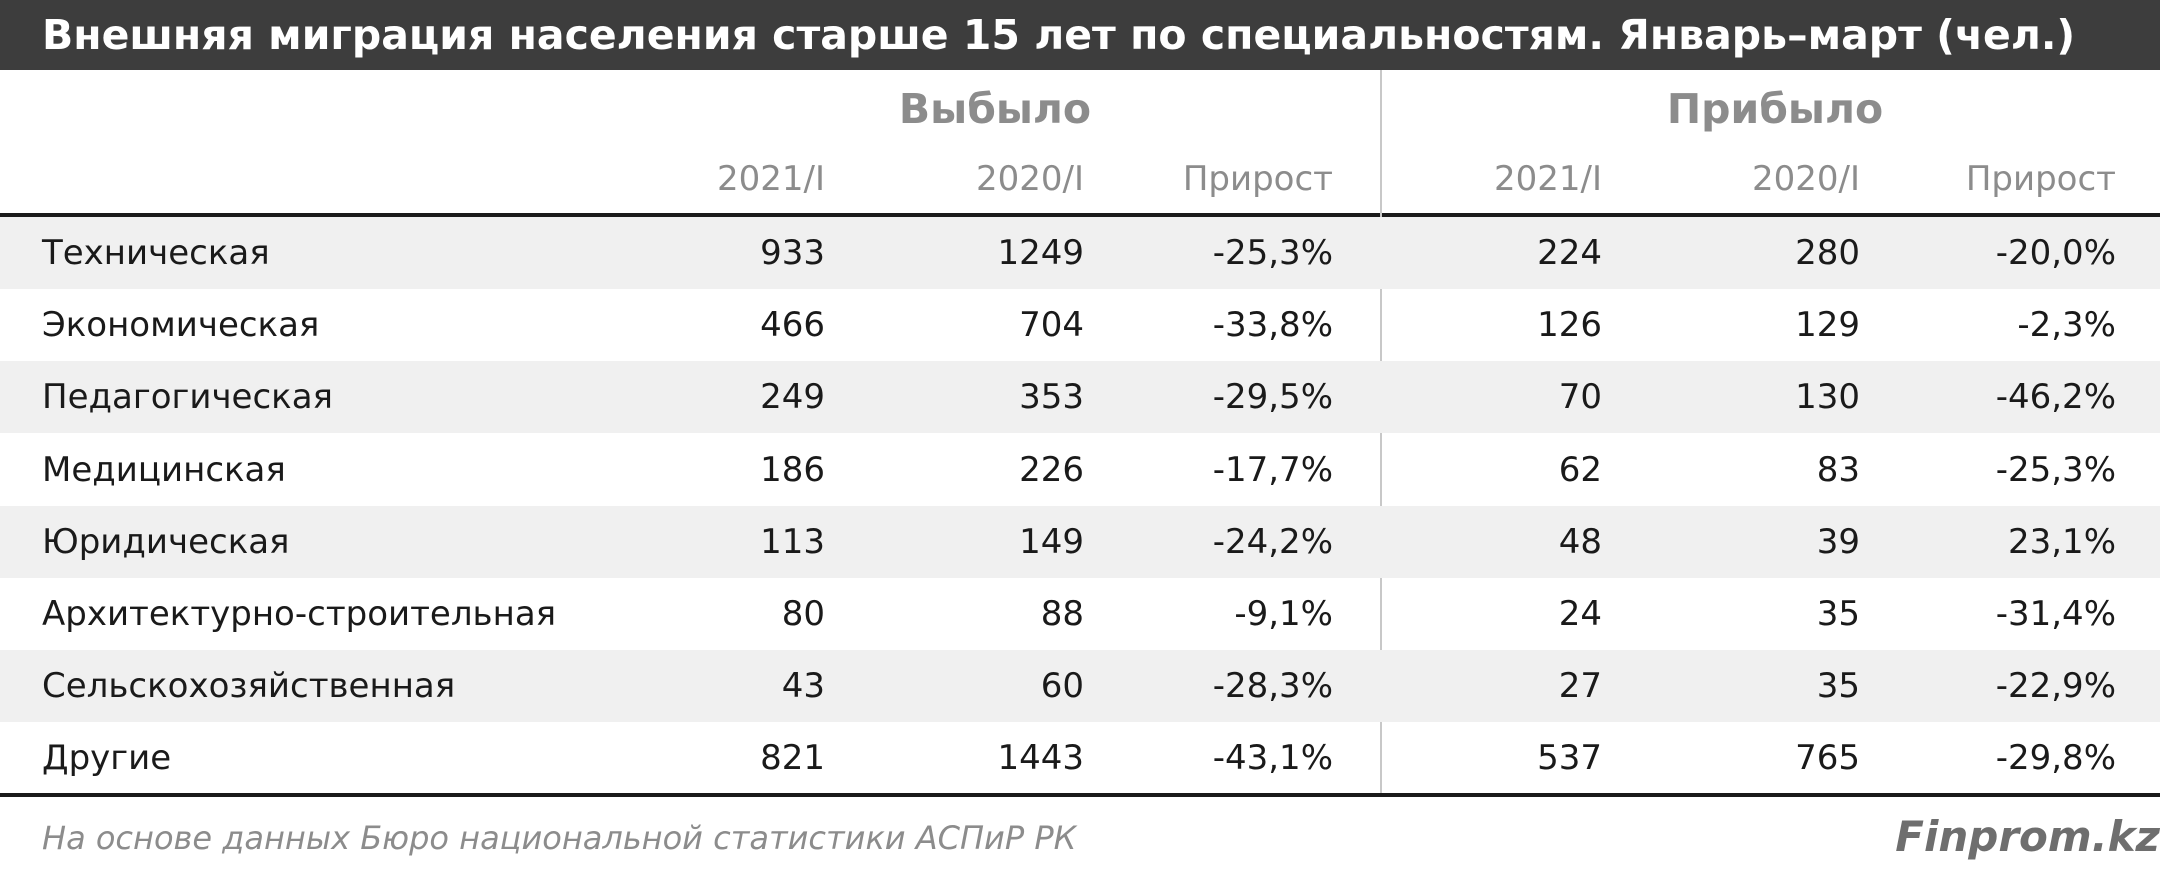 Image resolution: width=2160 pixels, height=883 pixels. Describe the element at coordinates (2061, 541) in the screenshot. I see `cell-in-growth: 23,1%` at that location.